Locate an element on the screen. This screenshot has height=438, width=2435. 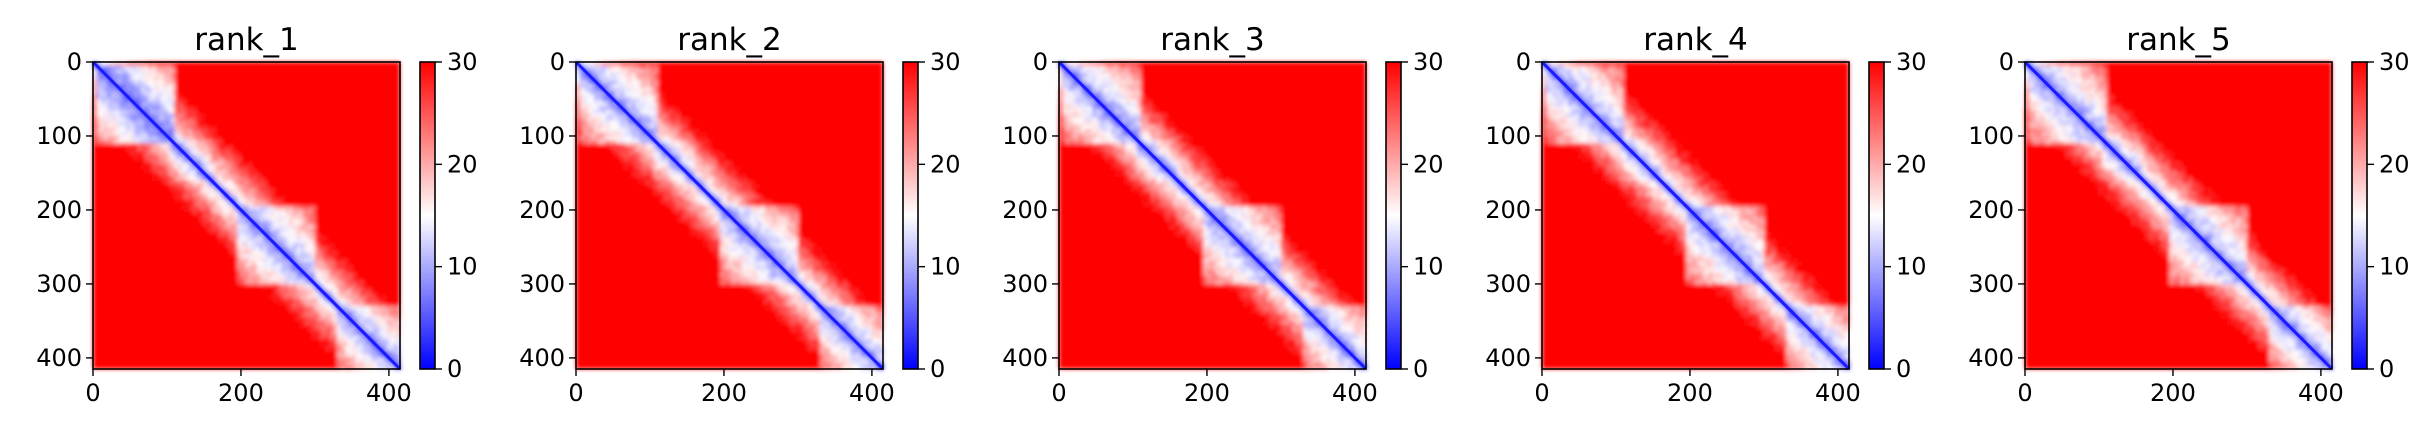
diagonal is located at coordinates (729, 215).